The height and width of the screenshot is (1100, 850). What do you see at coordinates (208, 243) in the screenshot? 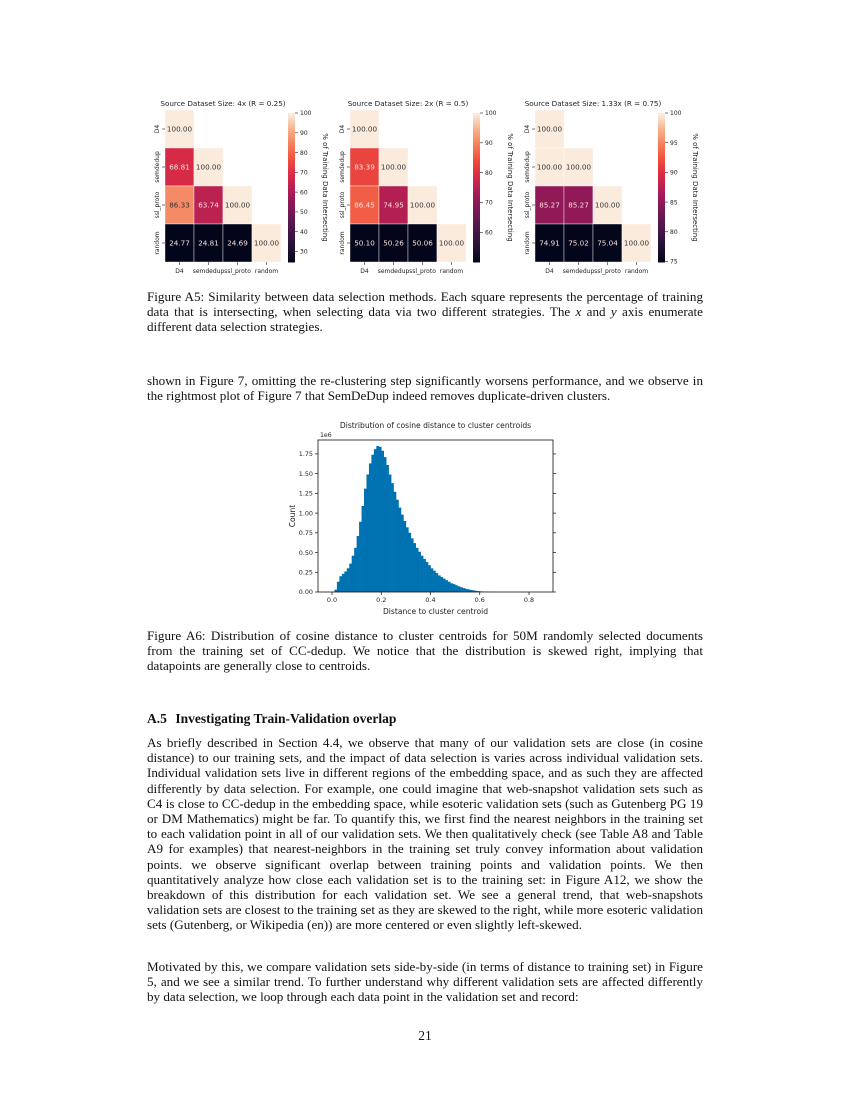
I see `heatmap-cell-label: 24.81` at bounding box center [208, 243].